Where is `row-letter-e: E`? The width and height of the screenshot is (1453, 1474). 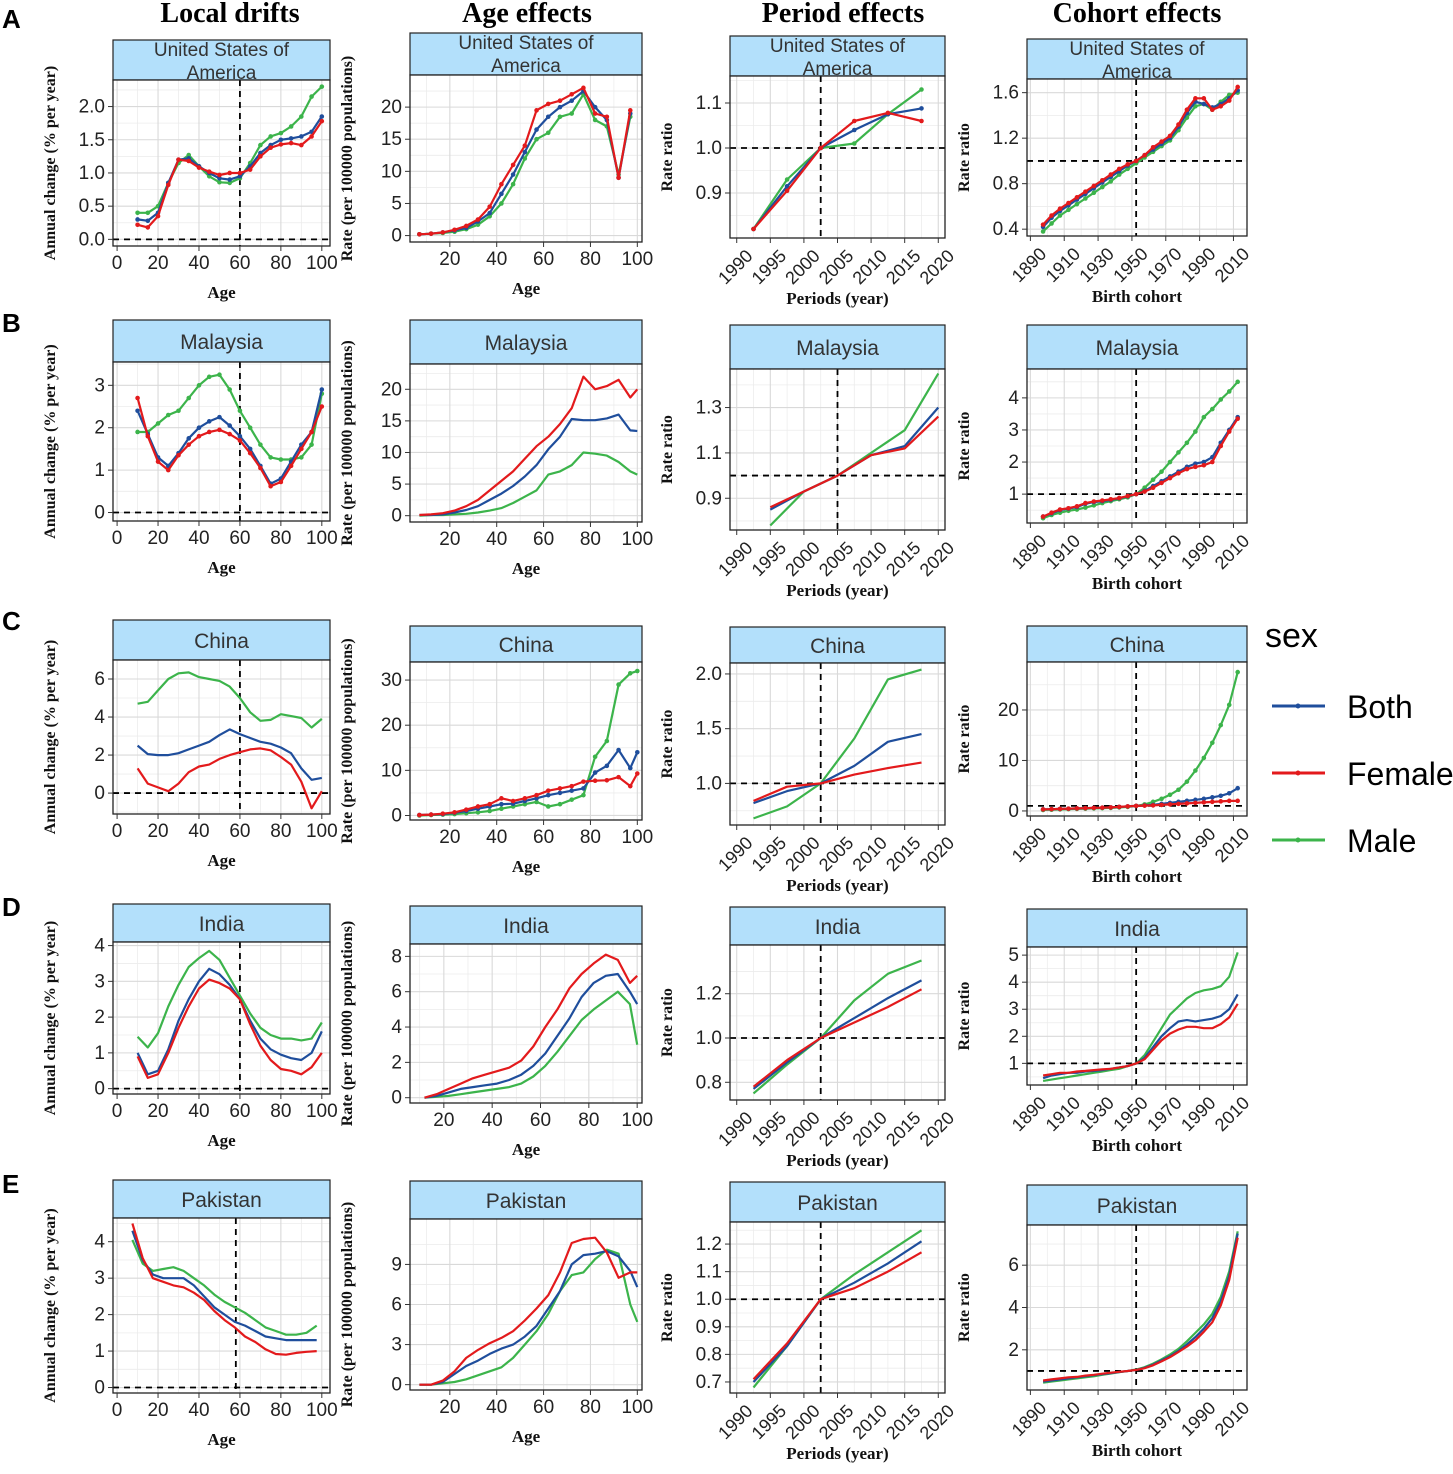 row-letter-e: E is located at coordinates (10, 1184).